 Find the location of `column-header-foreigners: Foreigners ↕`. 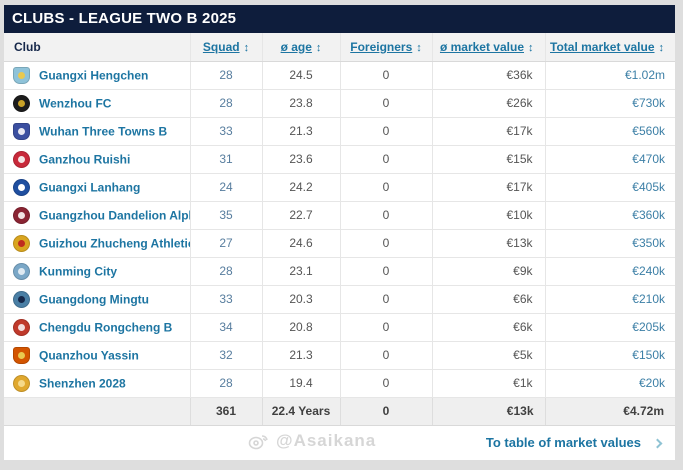

column-header-foreigners: Foreigners ↕ is located at coordinates (385, 47).